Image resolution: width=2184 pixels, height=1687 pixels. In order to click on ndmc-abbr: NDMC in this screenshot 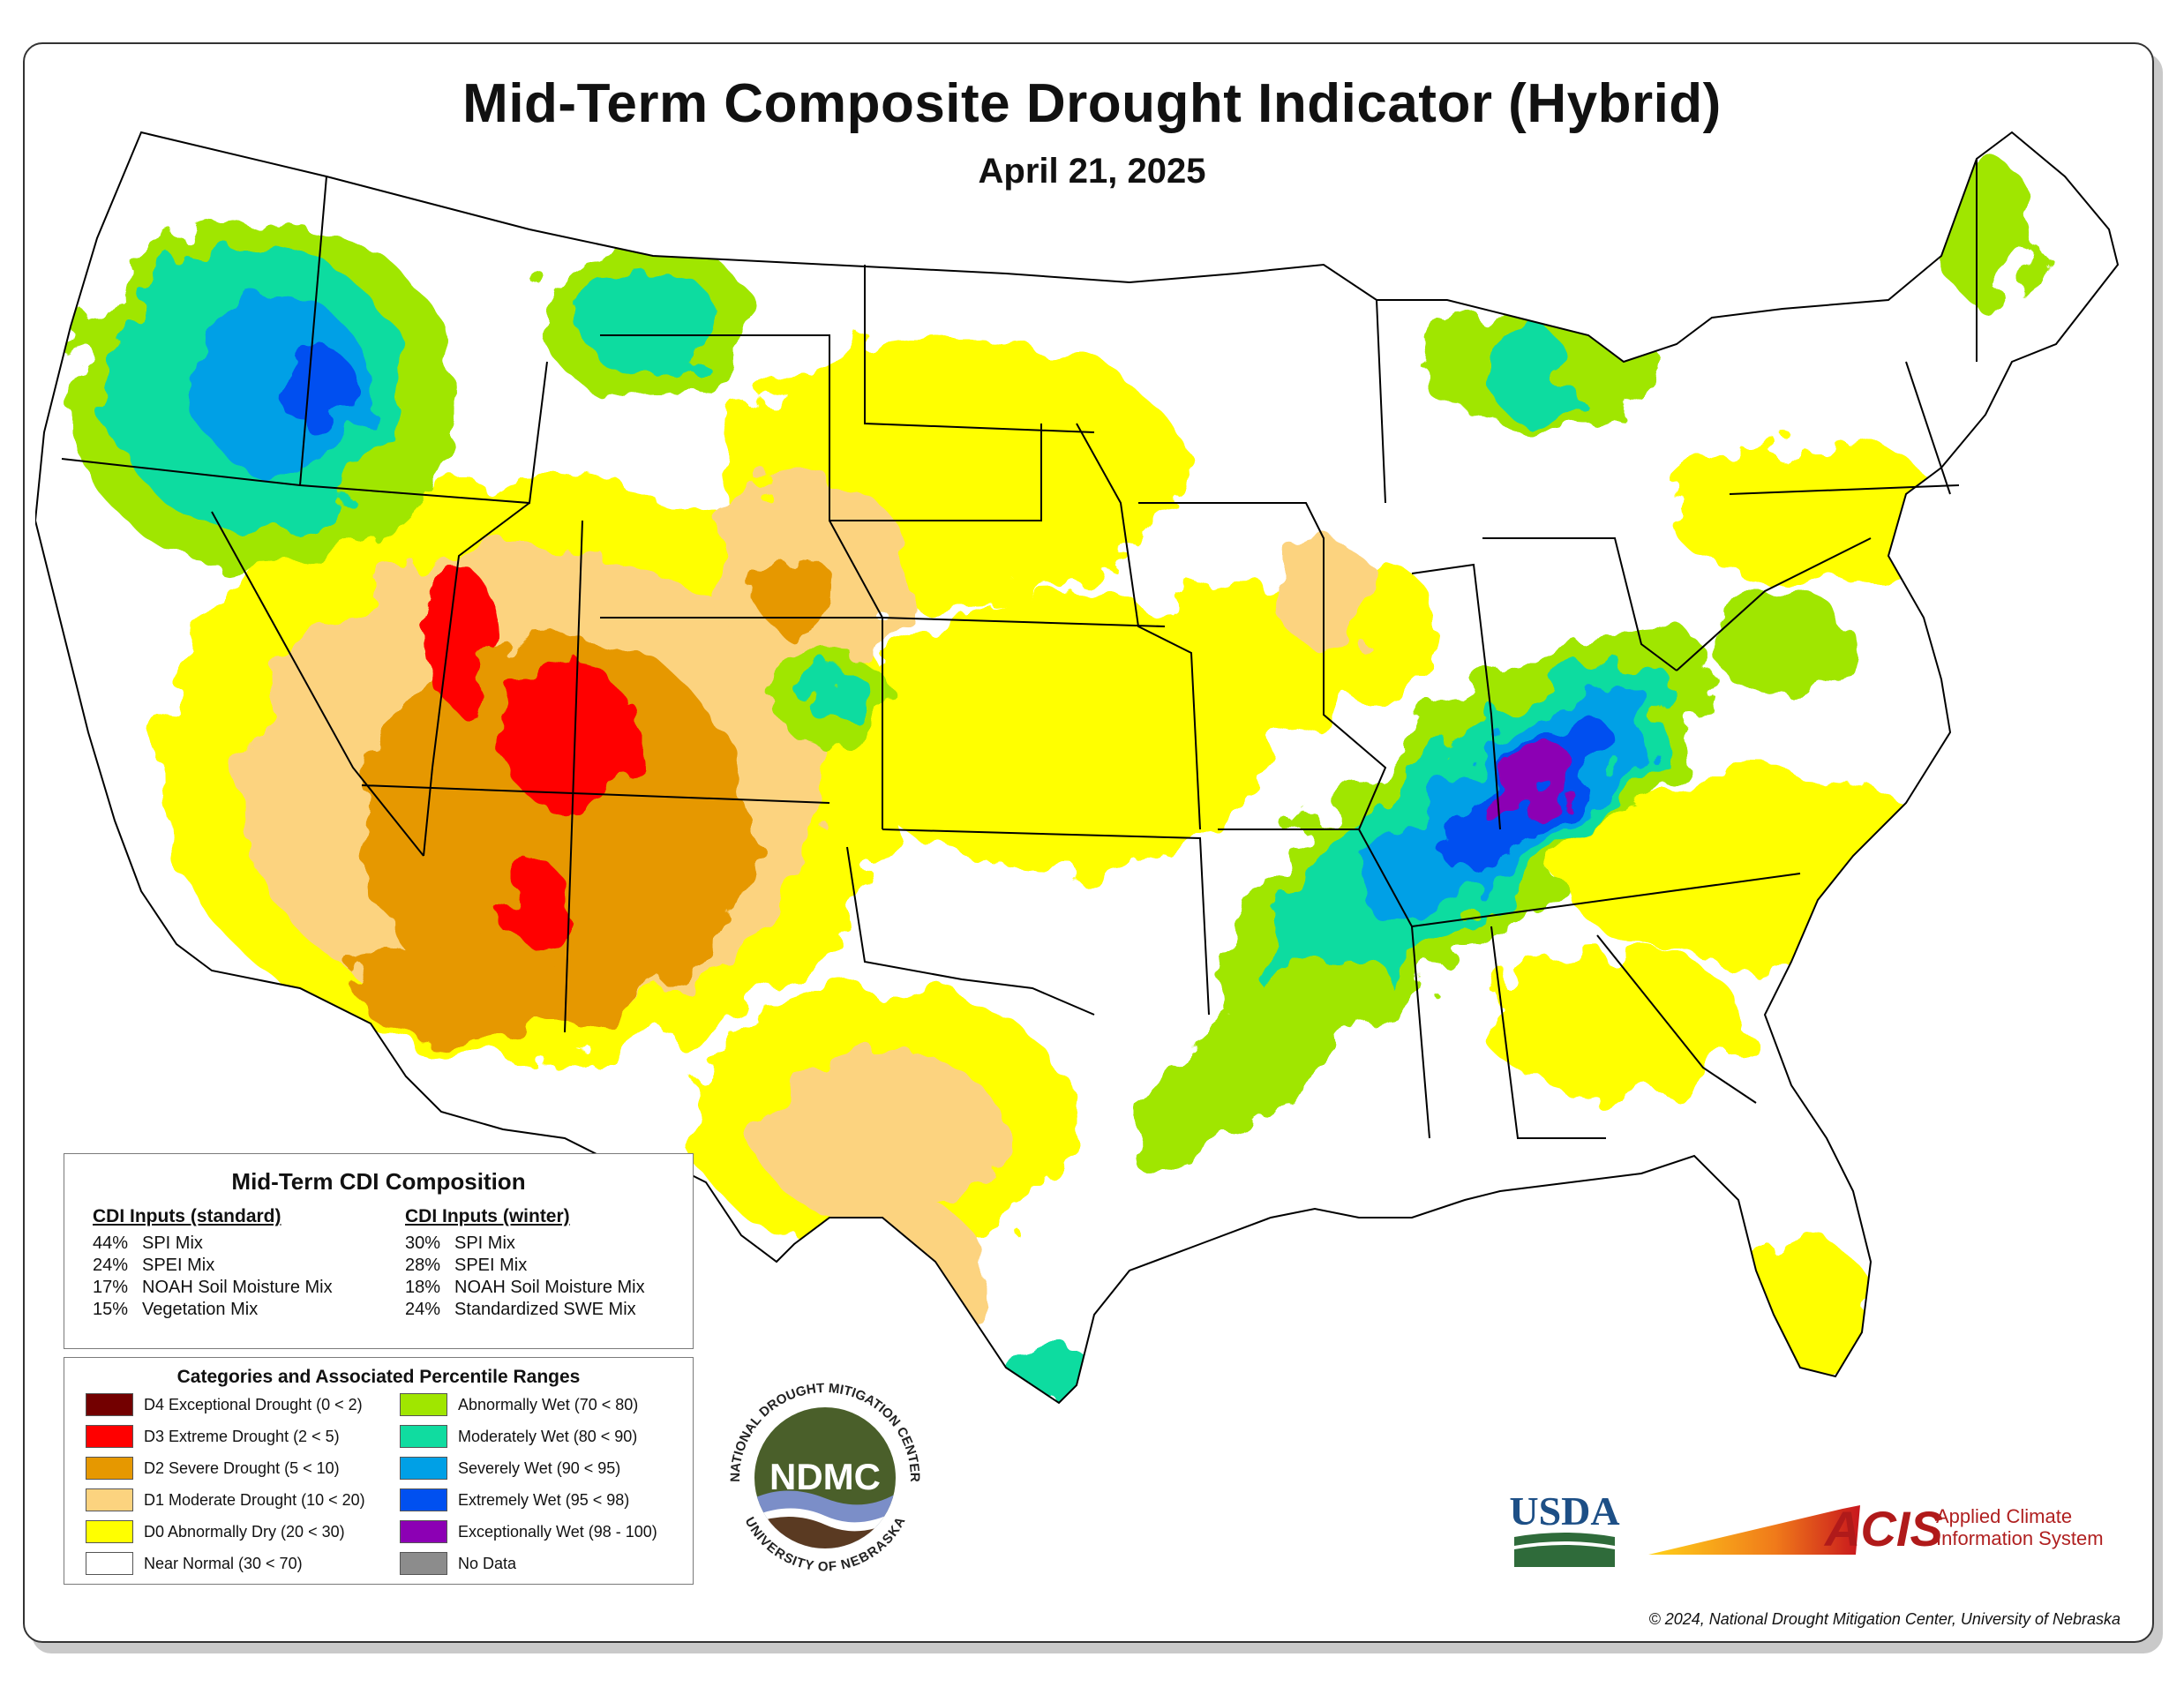, I will do `click(825, 1476)`.